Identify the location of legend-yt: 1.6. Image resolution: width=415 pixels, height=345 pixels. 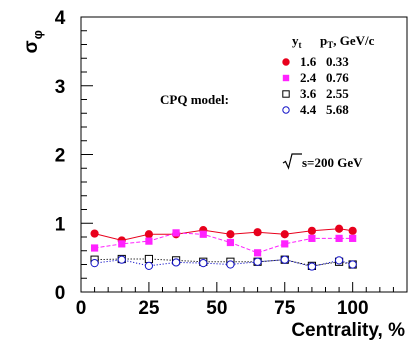
(308, 61).